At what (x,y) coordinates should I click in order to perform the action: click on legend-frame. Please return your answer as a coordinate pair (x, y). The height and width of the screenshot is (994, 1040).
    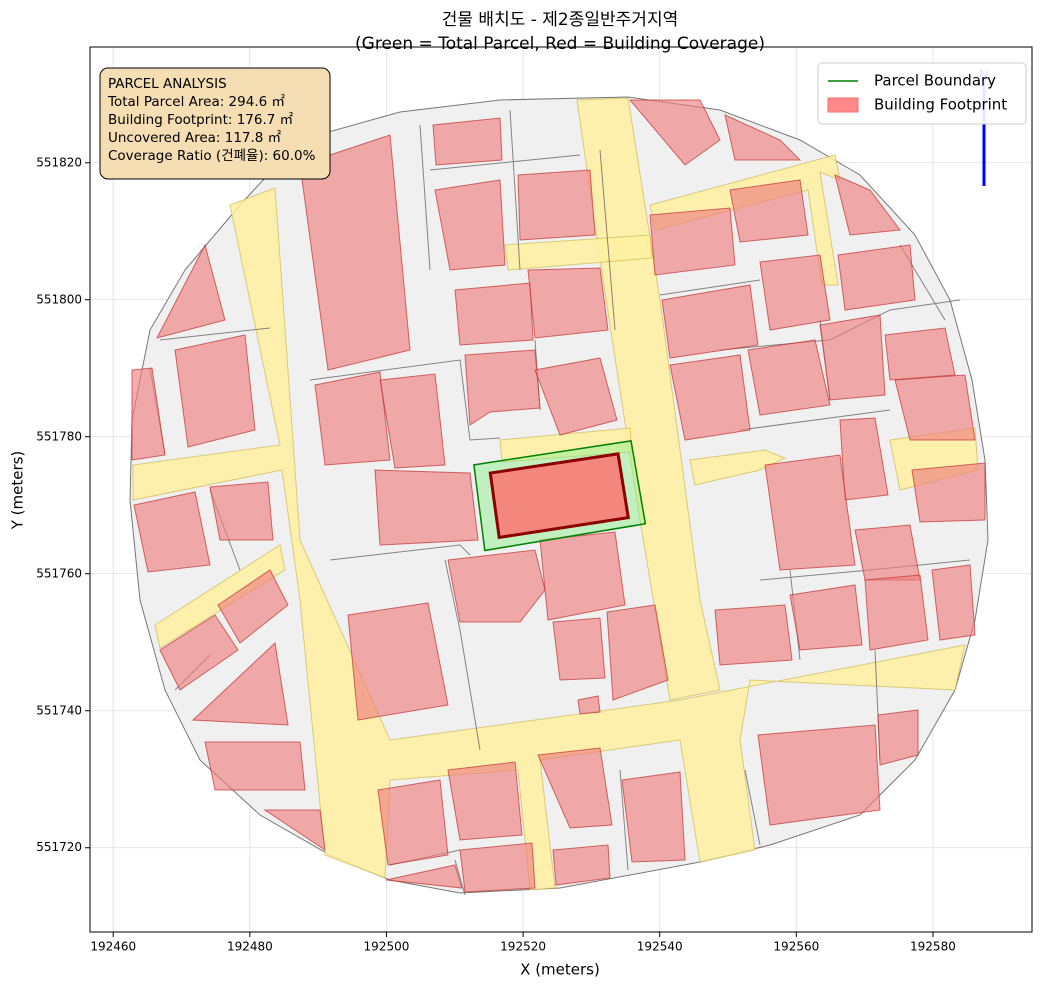
    Looking at the image, I should click on (922, 93).